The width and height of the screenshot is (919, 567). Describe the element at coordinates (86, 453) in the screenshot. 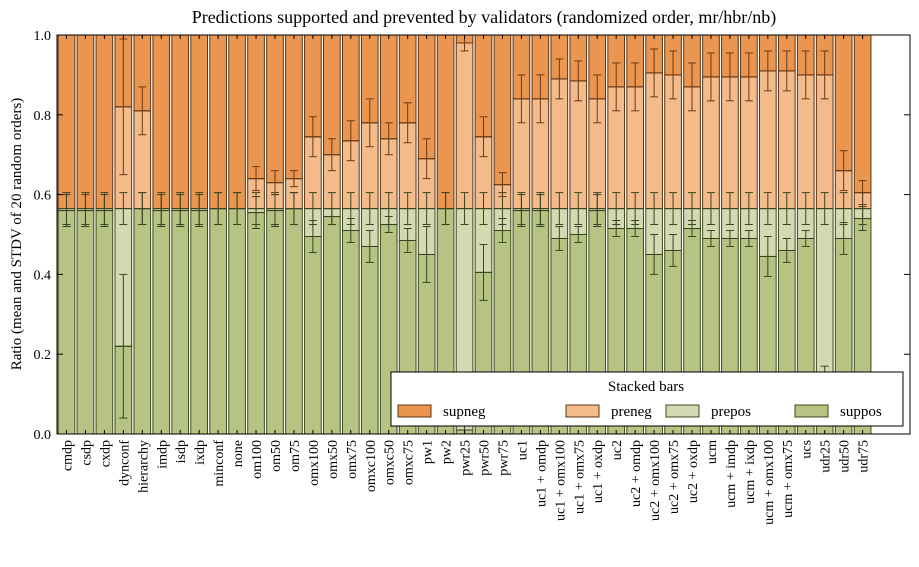

I see `x-tick-label: csdp` at that location.